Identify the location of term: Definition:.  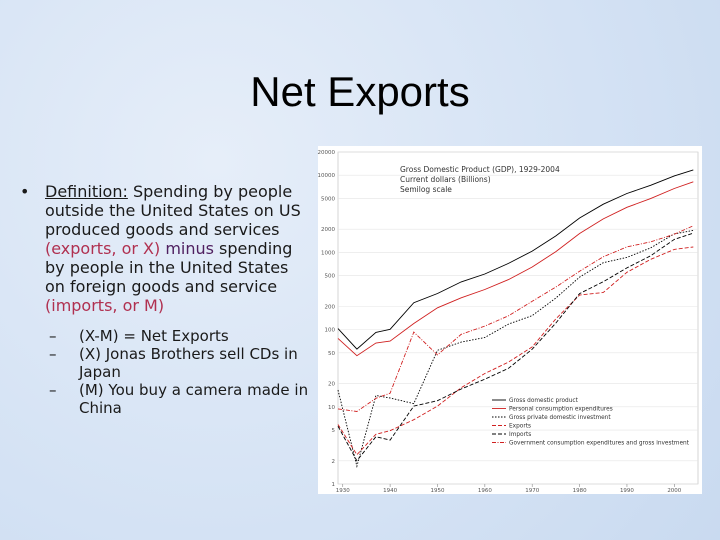
(86, 191).